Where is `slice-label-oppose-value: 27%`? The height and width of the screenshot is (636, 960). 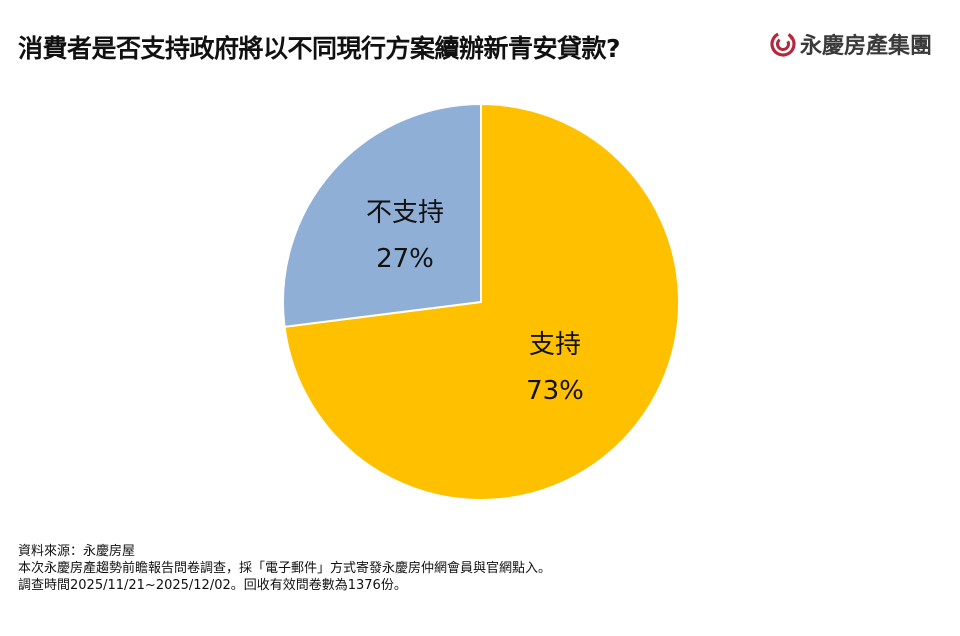 slice-label-oppose-value: 27% is located at coordinates (405, 259).